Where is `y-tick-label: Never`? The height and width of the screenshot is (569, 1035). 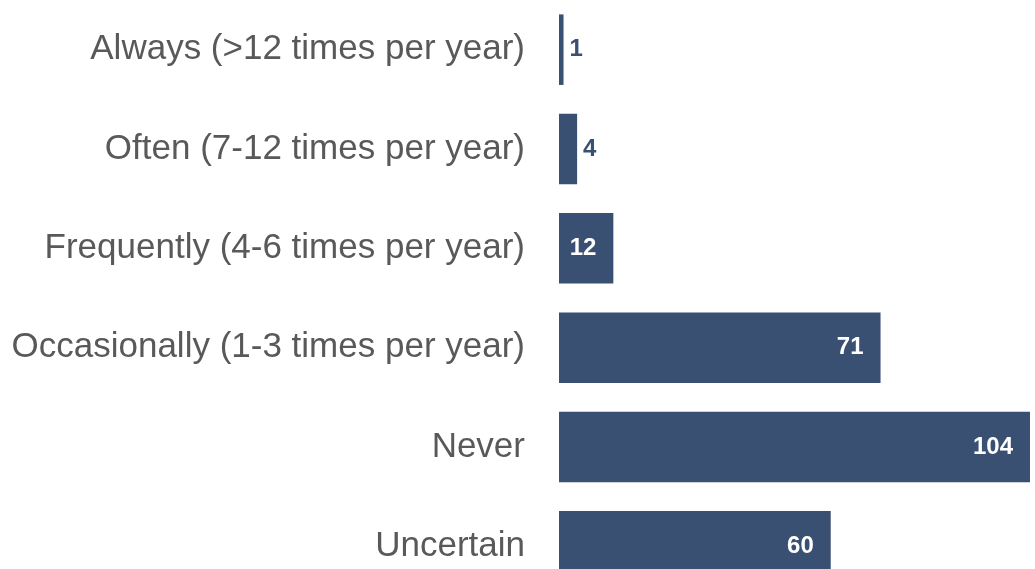
y-tick-label: Never is located at coordinates (478, 444).